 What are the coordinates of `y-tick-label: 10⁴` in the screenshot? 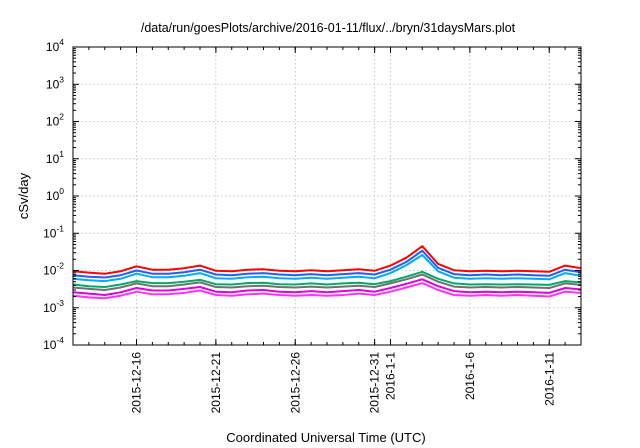 It's located at (55, 45).